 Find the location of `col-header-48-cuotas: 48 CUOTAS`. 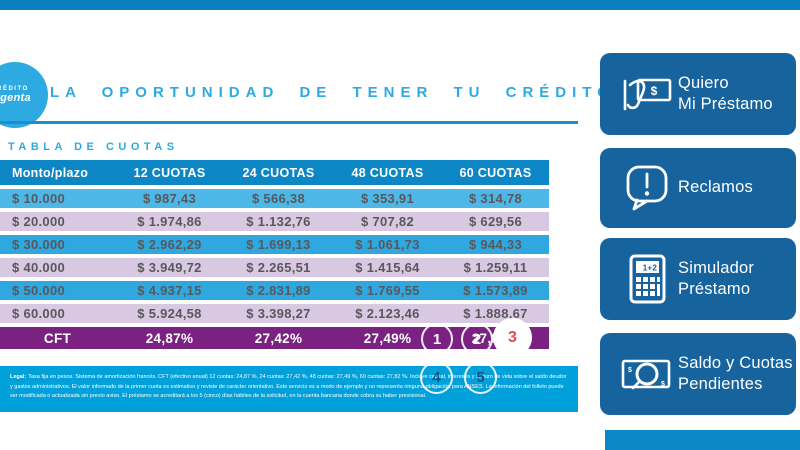

col-header-48-cuotas: 48 CUOTAS is located at coordinates (387, 172).